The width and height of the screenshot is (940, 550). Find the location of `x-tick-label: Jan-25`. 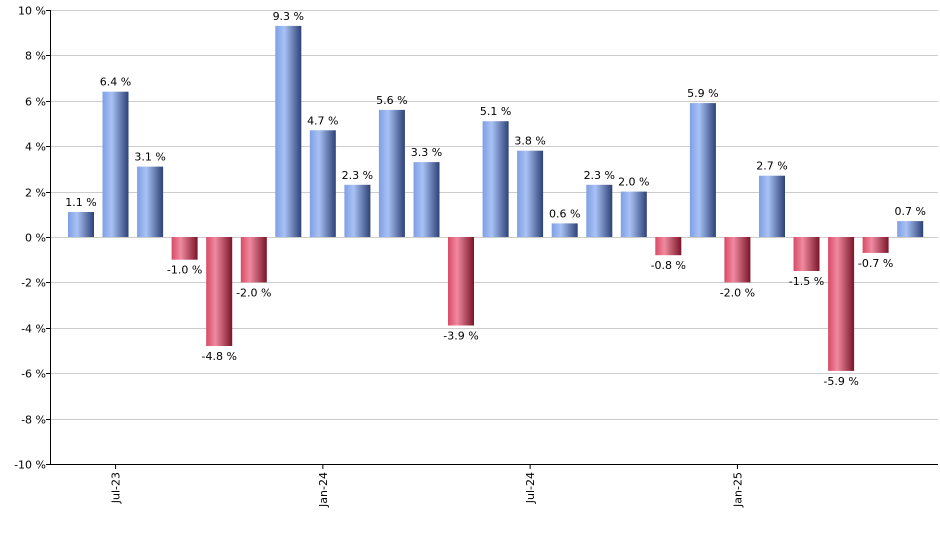

x-tick-label: Jan-25 is located at coordinates (737, 490).